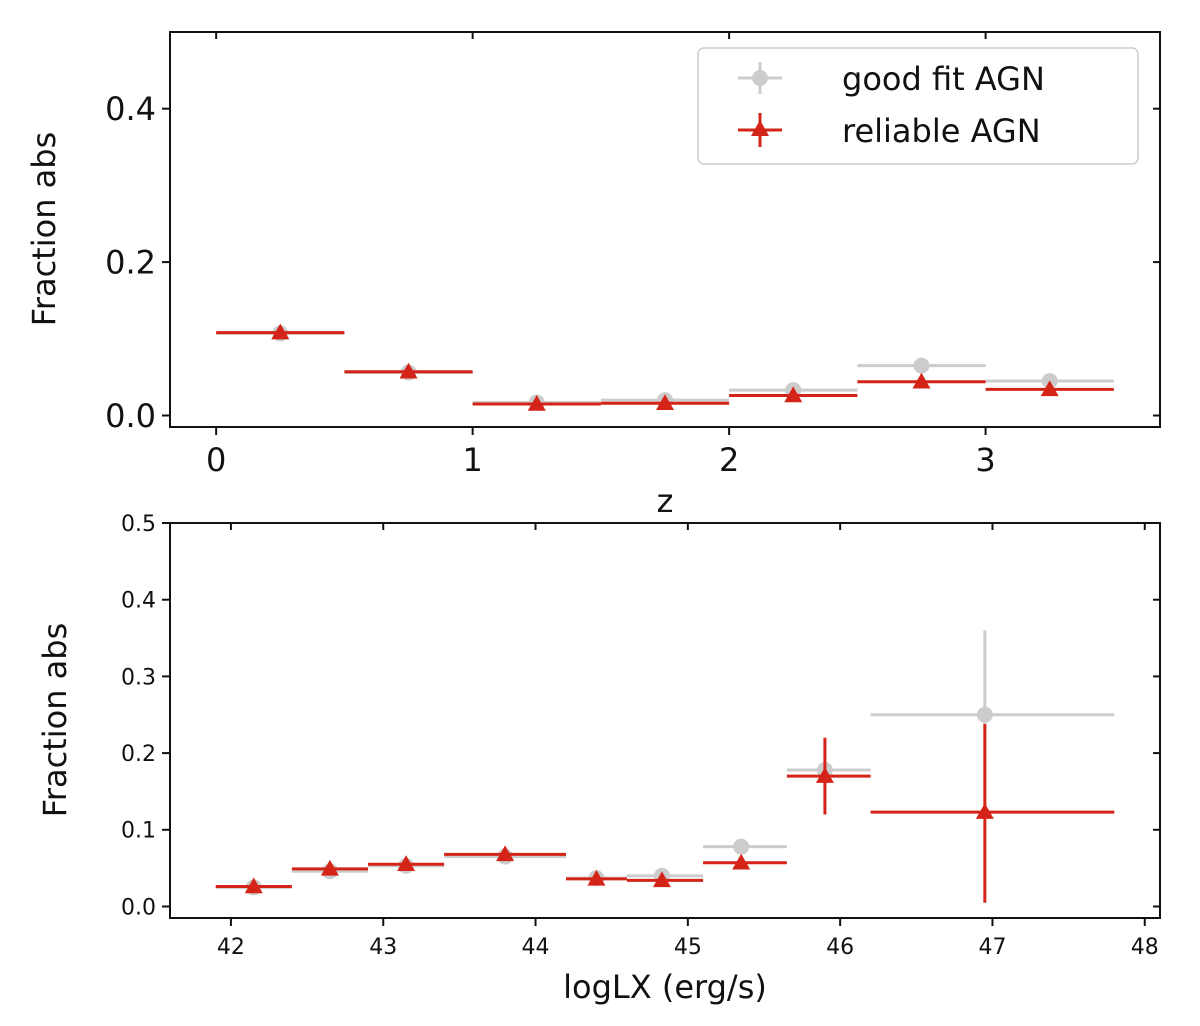  What do you see at coordinates (138, 754) in the screenshot?
I see `bottom-y-tick-label: 0.2` at bounding box center [138, 754].